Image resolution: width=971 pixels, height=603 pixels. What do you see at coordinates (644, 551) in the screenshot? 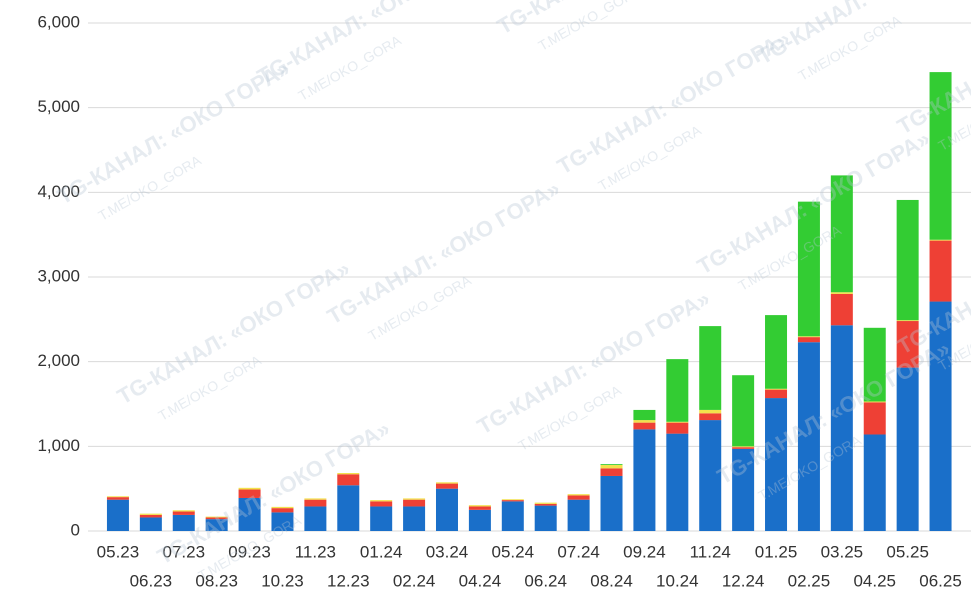
I see `x-tick-label: 09.24` at bounding box center [644, 551].